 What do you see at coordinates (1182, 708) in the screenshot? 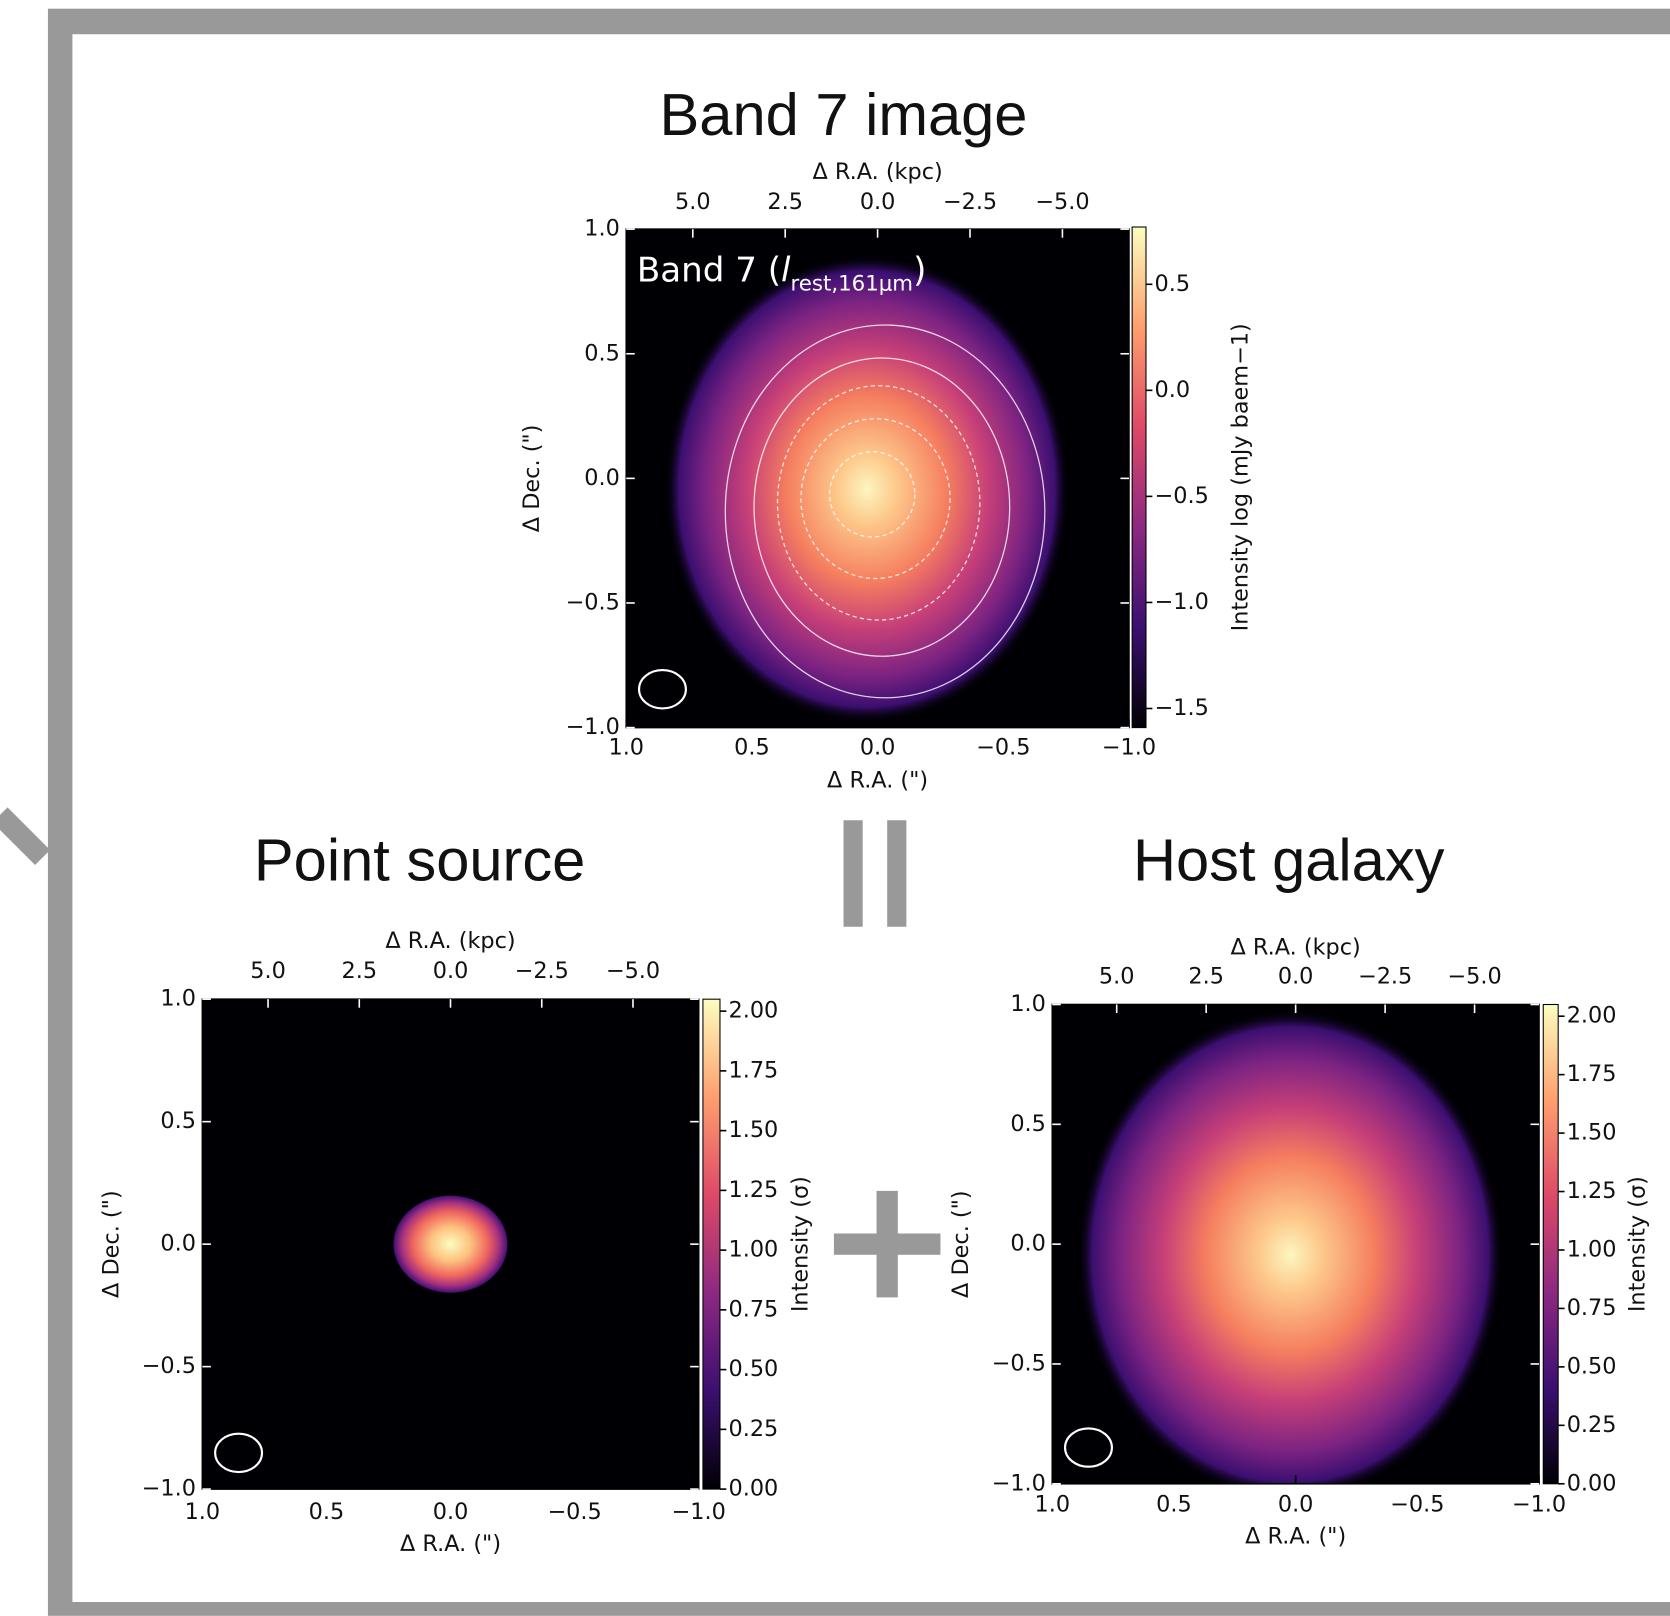
I see `colorbar-tick-label: −1.5` at bounding box center [1182, 708].